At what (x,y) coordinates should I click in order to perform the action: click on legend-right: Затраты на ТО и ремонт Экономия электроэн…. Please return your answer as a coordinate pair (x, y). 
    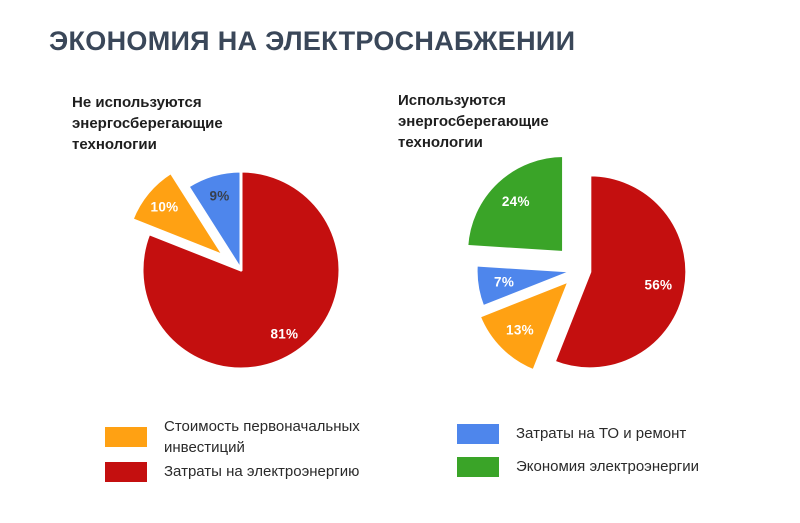
    Looking at the image, I should click on (602, 456).